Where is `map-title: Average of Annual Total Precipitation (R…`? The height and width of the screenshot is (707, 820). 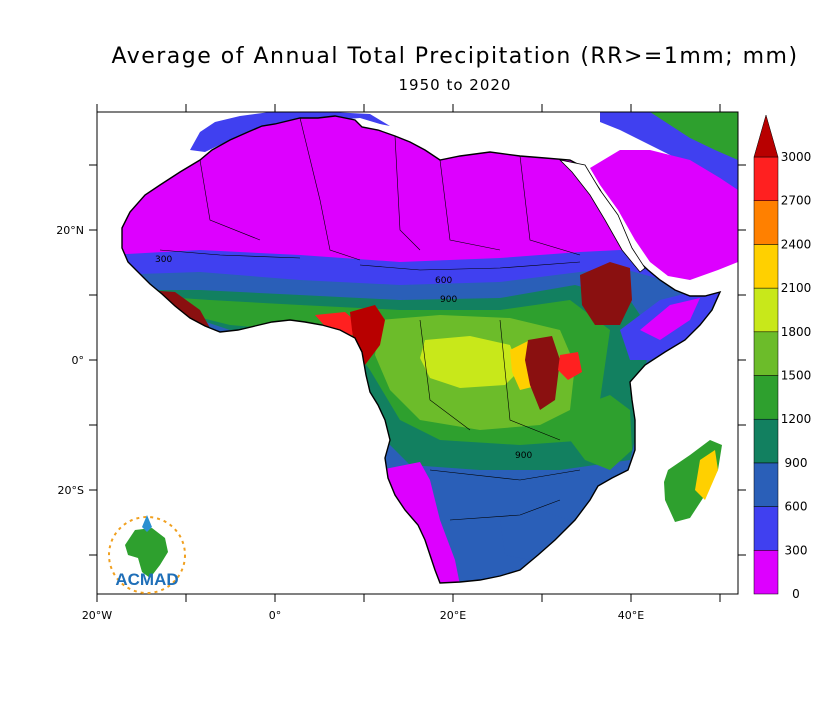
map-title: Average of Annual Total Precipitation (R… is located at coordinates (455, 56).